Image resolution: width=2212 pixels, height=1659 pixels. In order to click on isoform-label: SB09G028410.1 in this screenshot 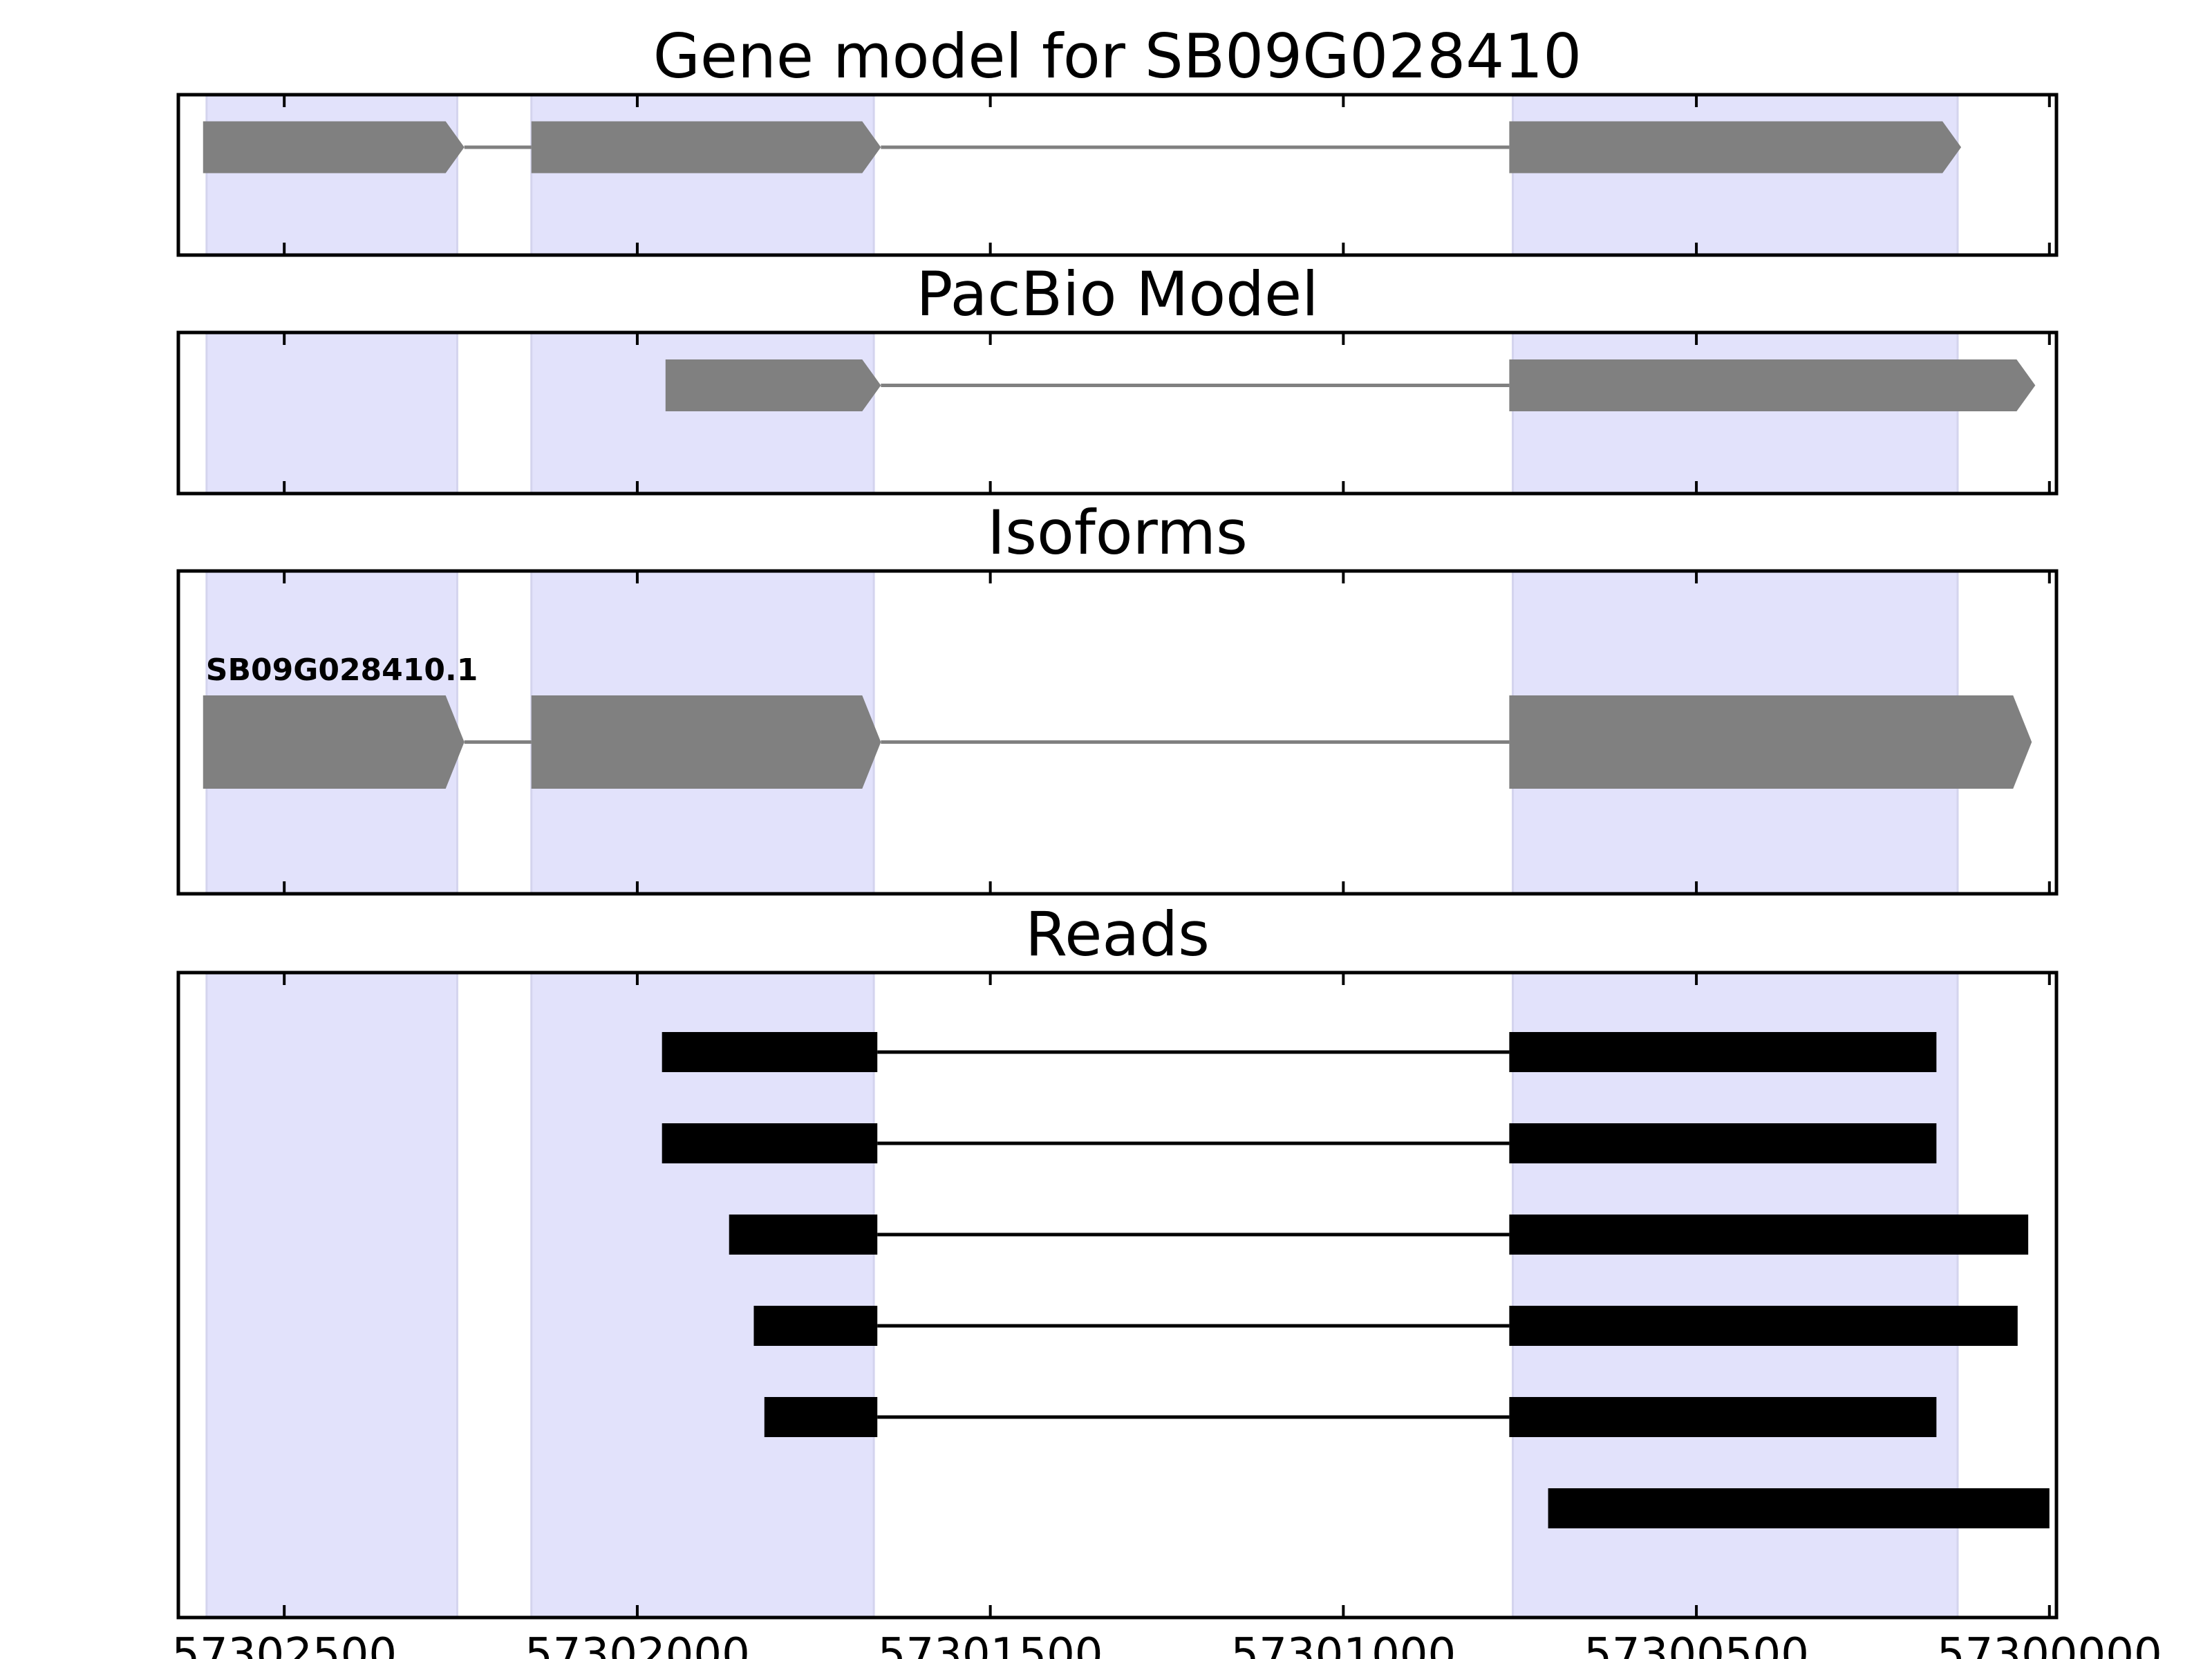, I will do `click(342, 670)`.